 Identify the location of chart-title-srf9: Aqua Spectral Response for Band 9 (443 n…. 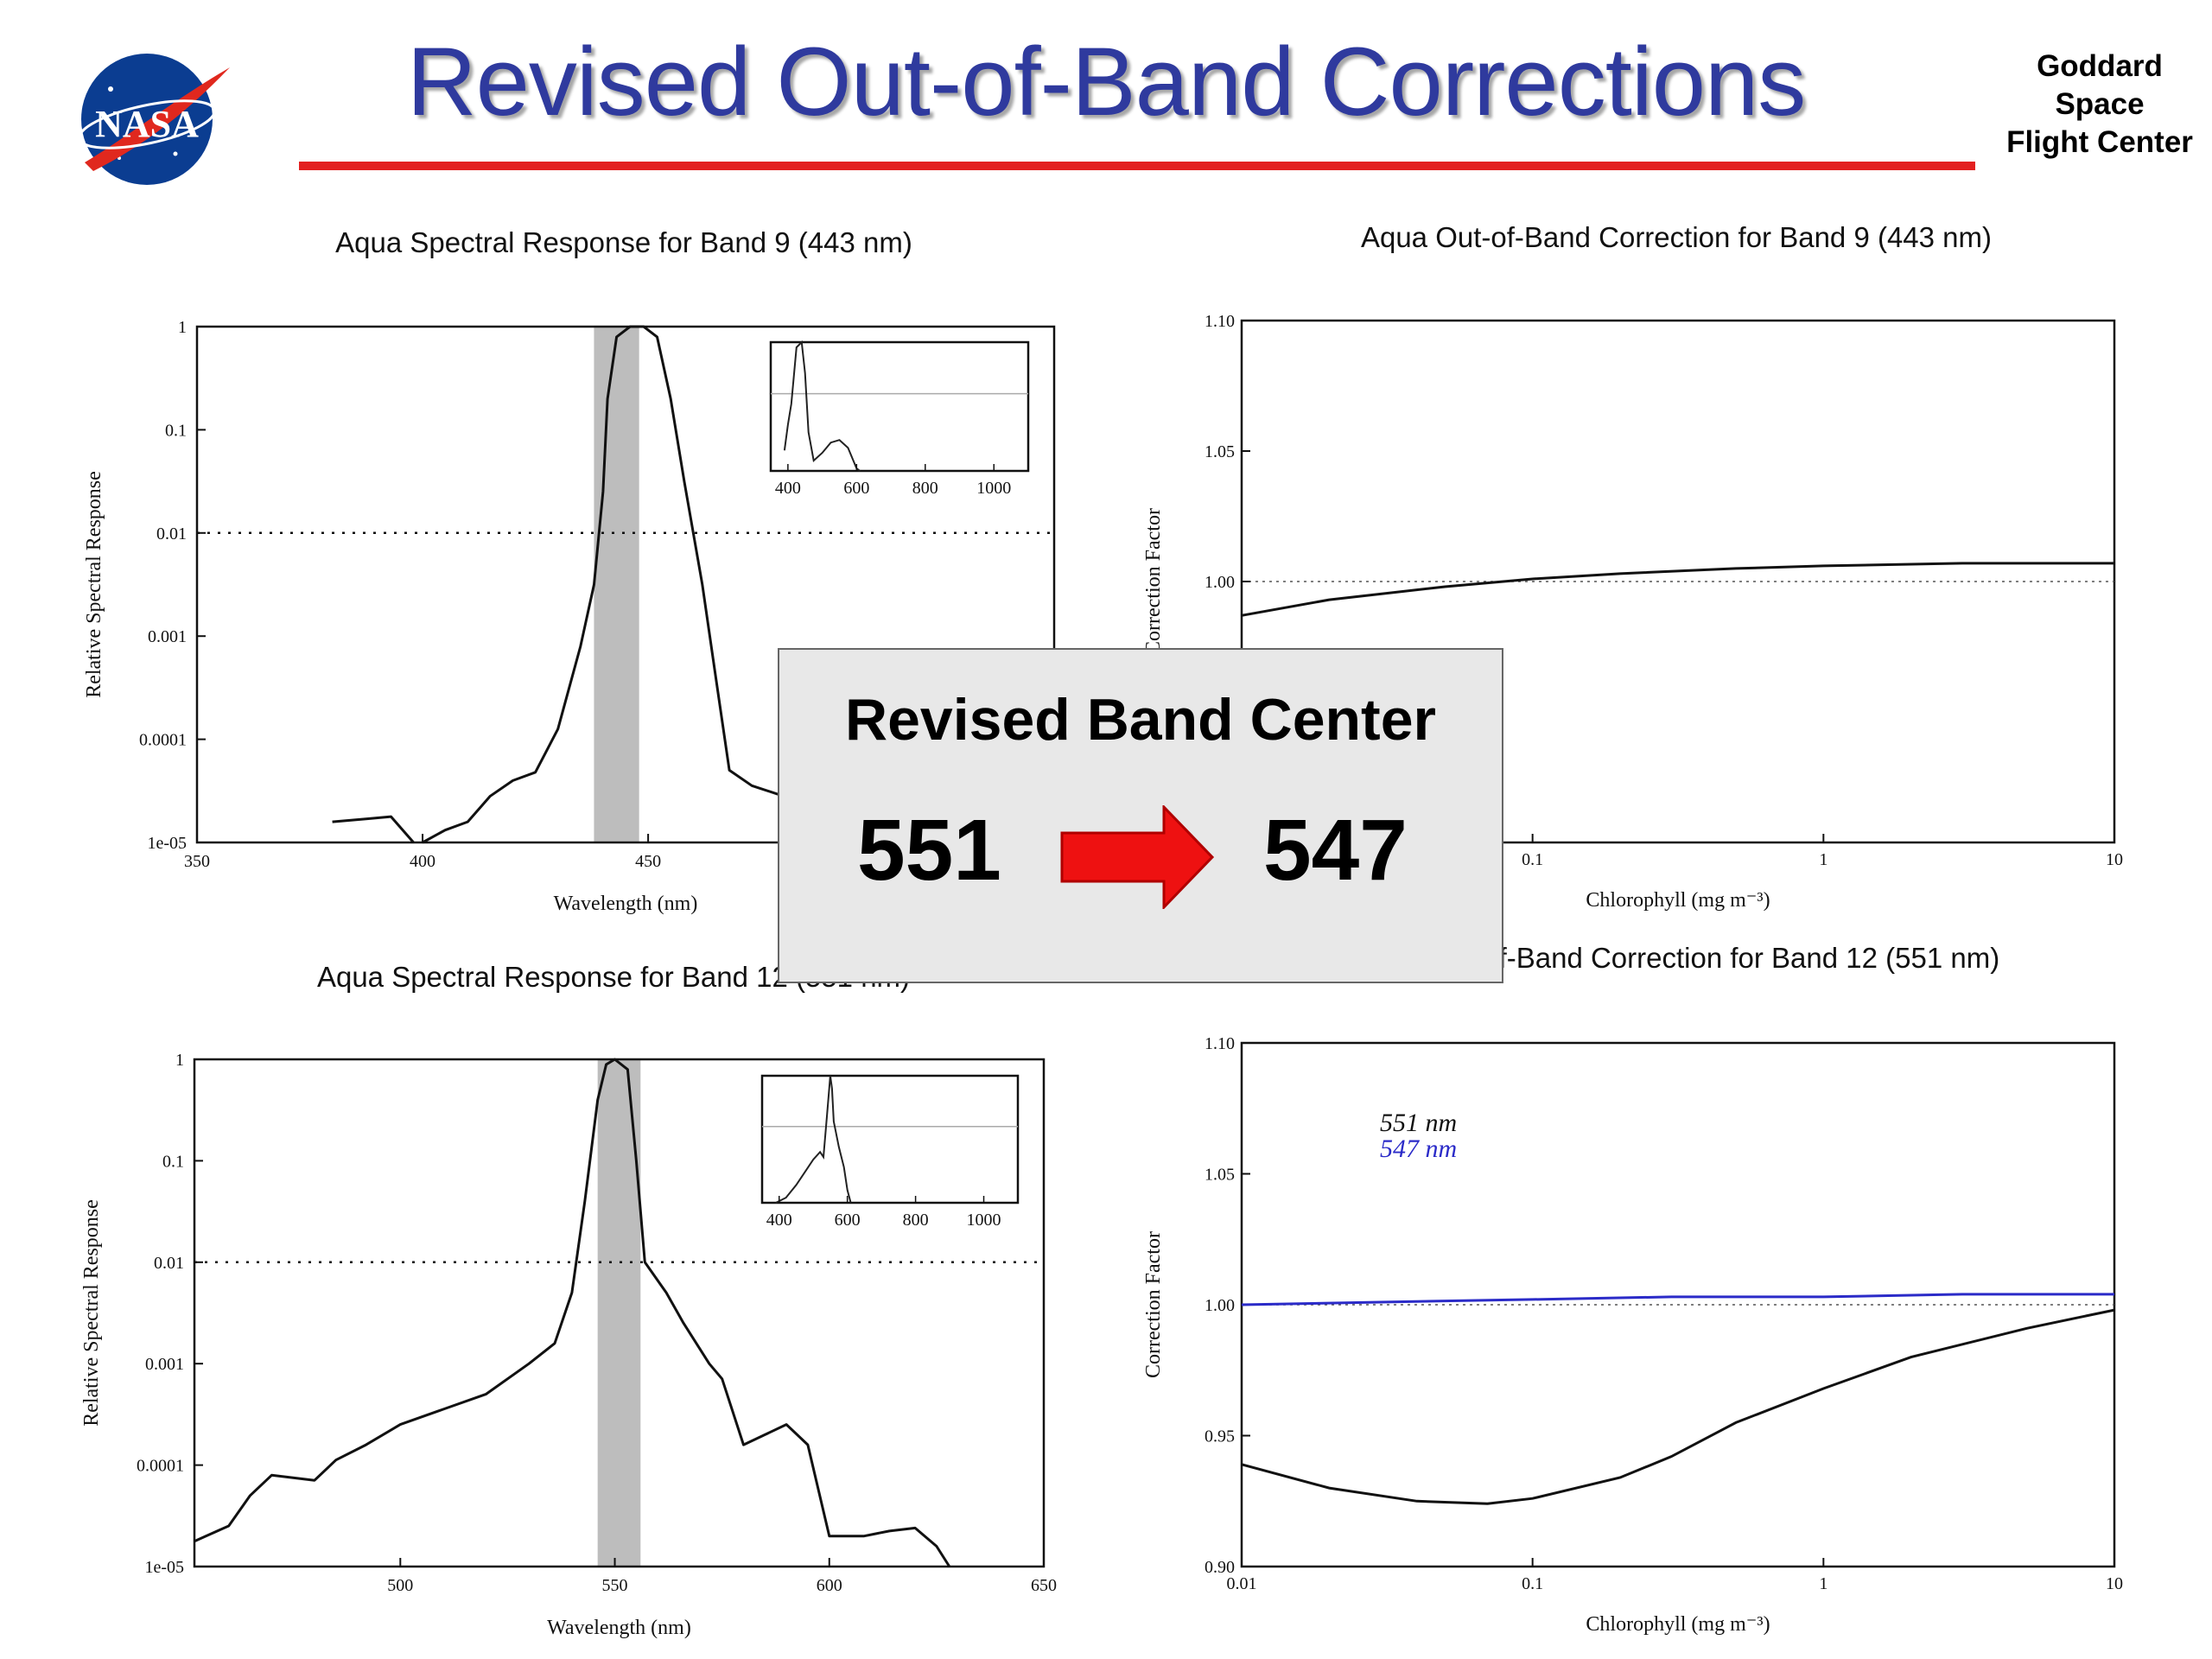
(623, 242).